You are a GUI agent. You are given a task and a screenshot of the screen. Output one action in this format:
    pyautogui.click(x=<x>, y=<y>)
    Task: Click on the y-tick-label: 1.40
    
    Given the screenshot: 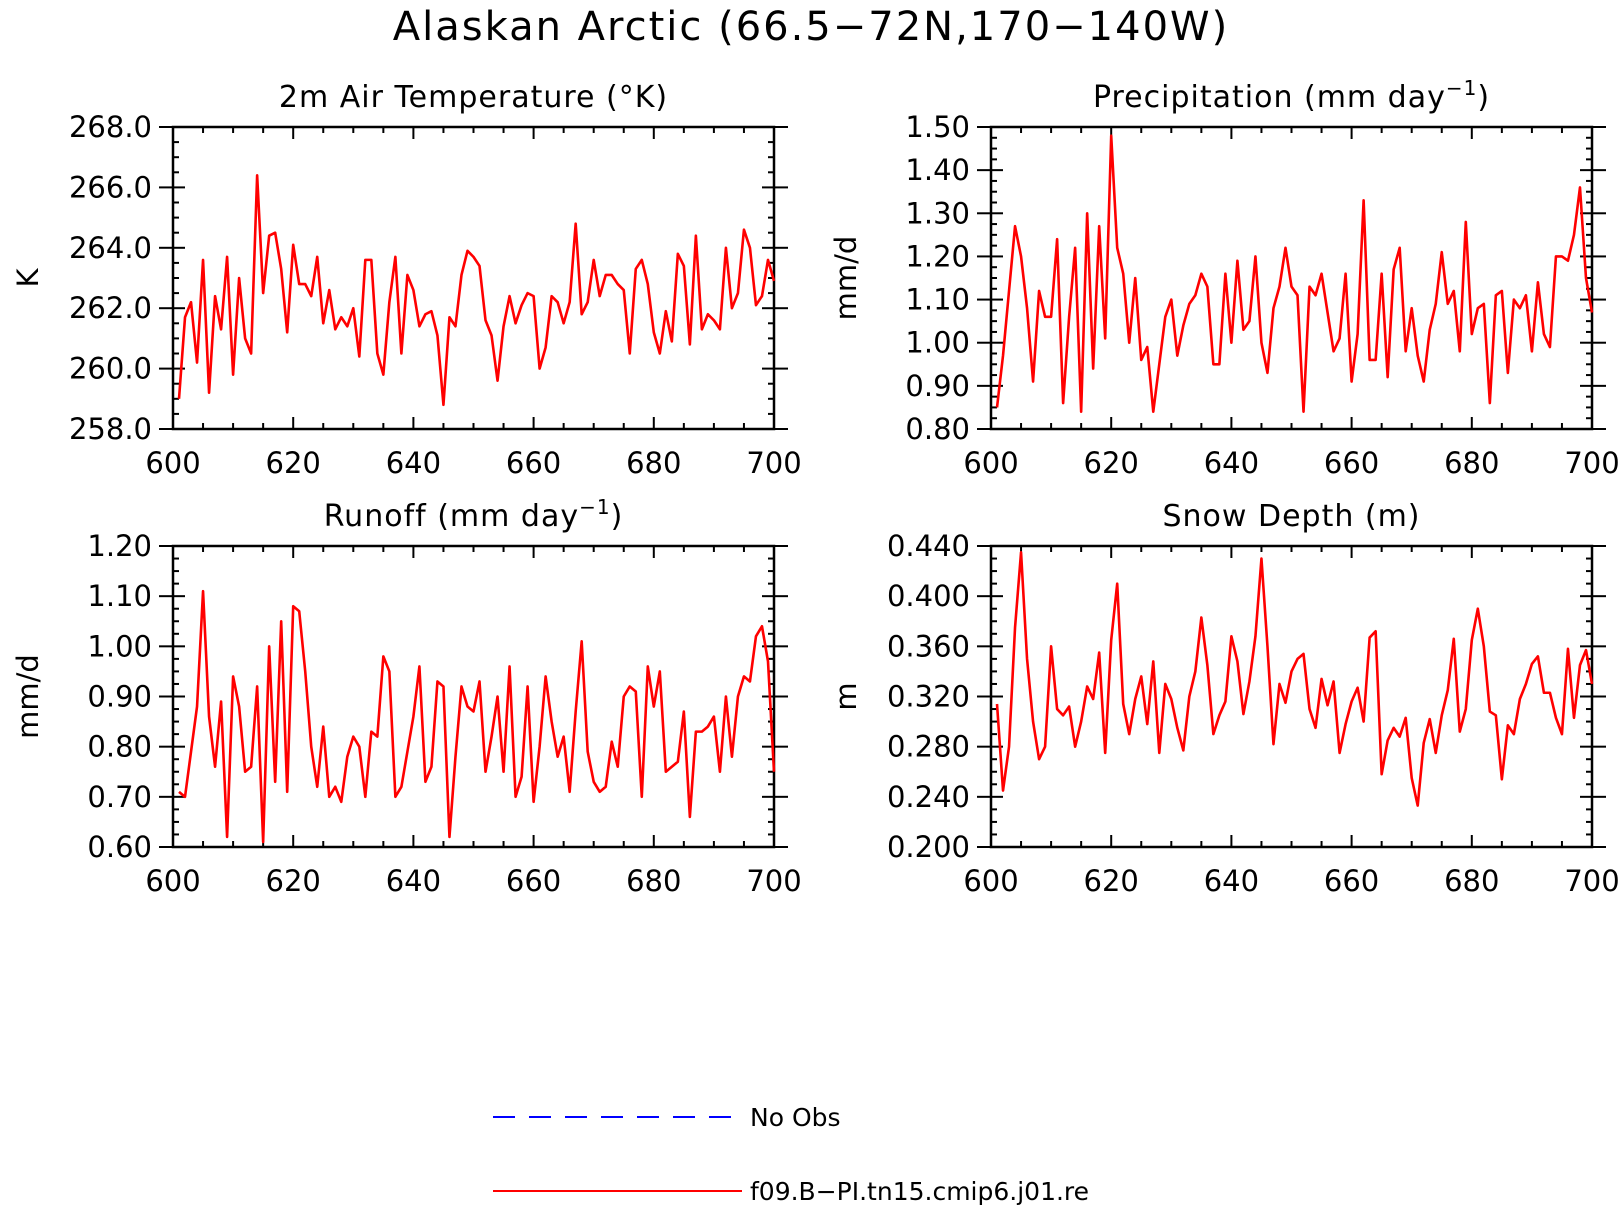 What is the action you would take?
    pyautogui.click(x=937, y=170)
    